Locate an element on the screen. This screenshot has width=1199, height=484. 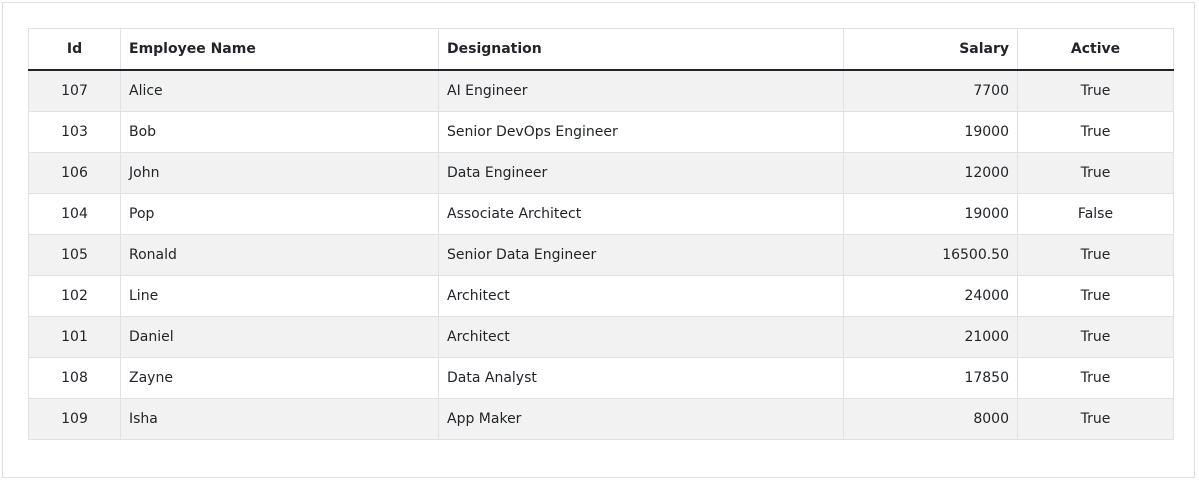
cell-id: 102 is located at coordinates (74, 296).